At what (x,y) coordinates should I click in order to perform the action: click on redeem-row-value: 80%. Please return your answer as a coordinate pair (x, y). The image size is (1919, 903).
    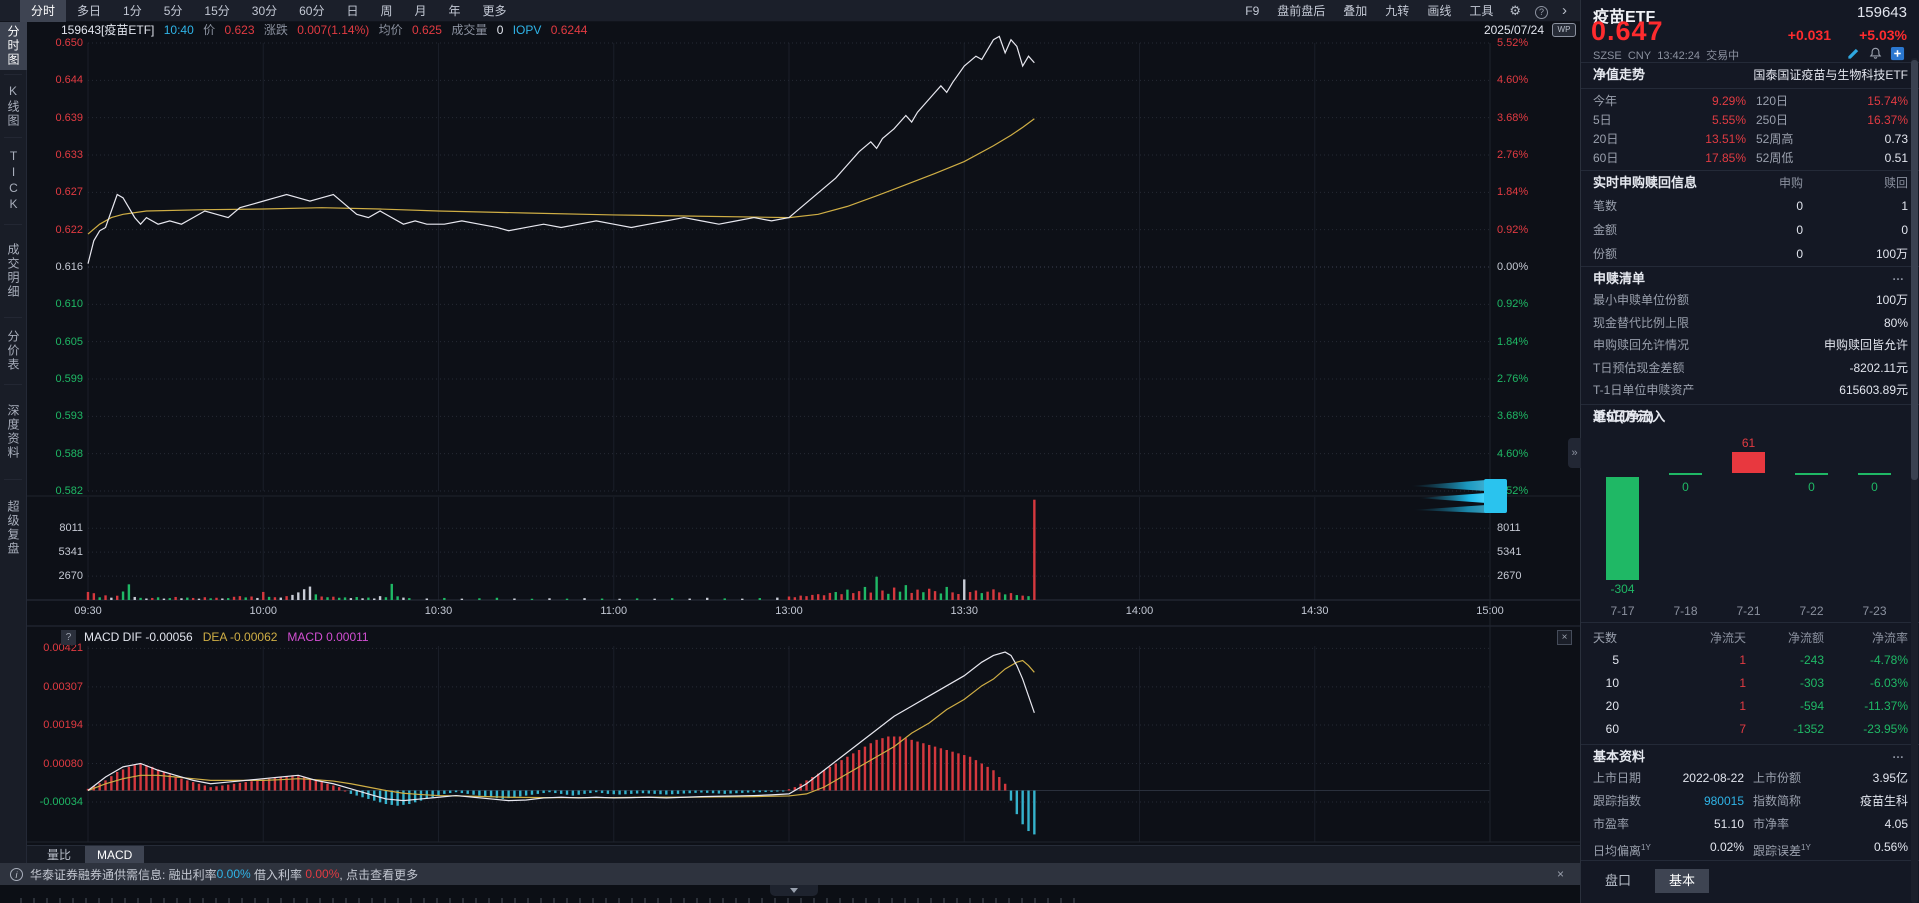
    Looking at the image, I should click on (1895, 322).